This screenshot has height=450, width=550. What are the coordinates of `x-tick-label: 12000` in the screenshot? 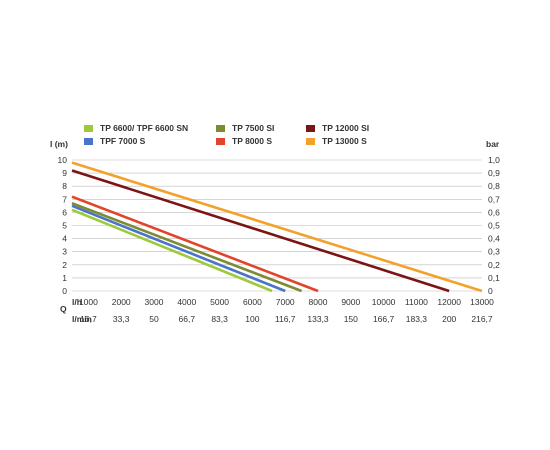 It's located at (449, 302).